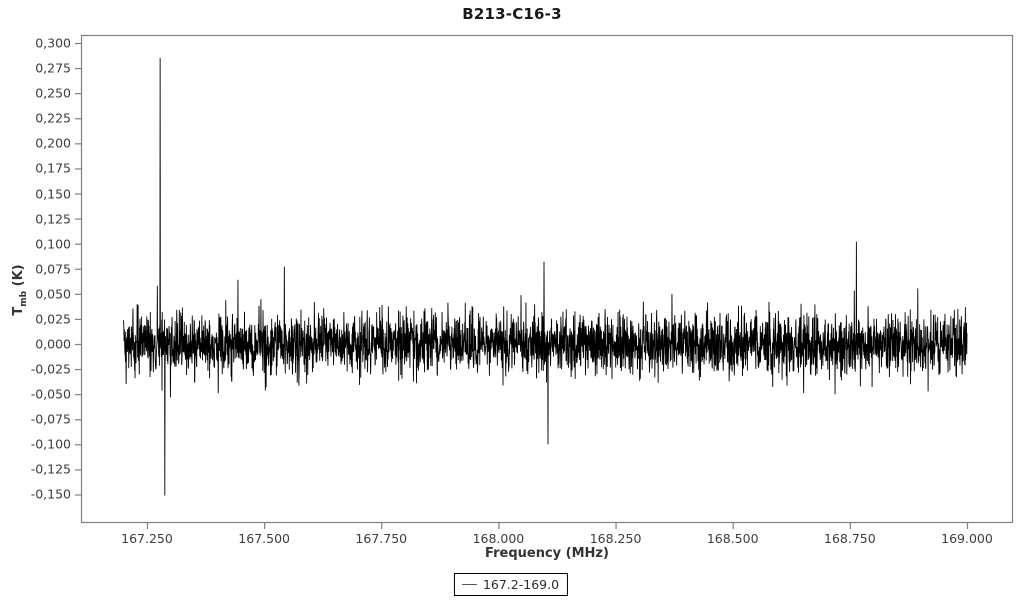 The image size is (1024, 600). Describe the element at coordinates (53, 93) in the screenshot. I see `y-axis-tick-label: 0,250` at that location.